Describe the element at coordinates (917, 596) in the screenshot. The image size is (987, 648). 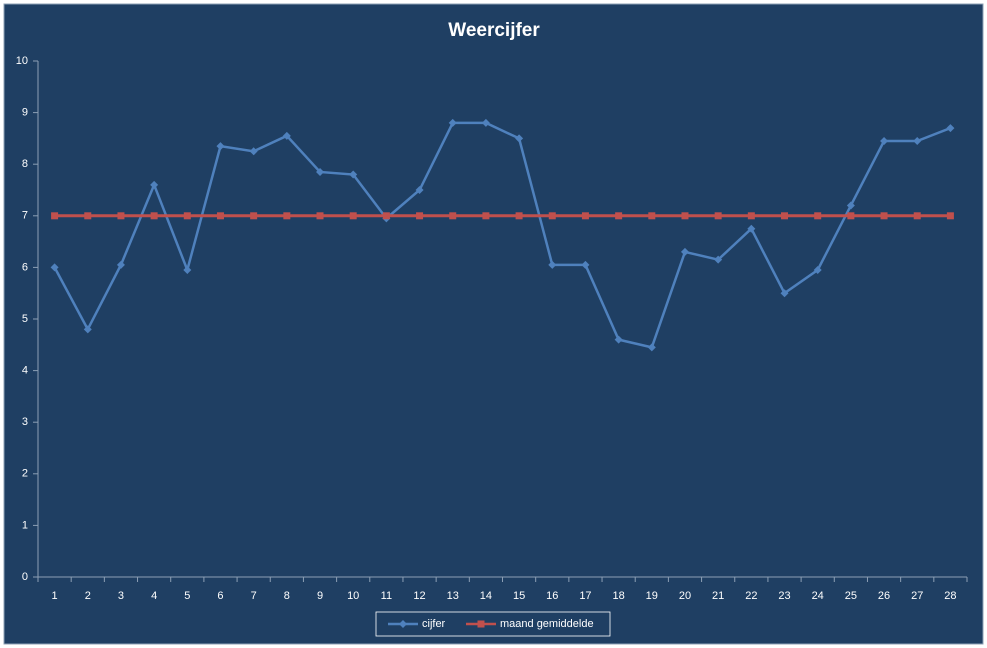
I see `x-tick-label: 27` at that location.